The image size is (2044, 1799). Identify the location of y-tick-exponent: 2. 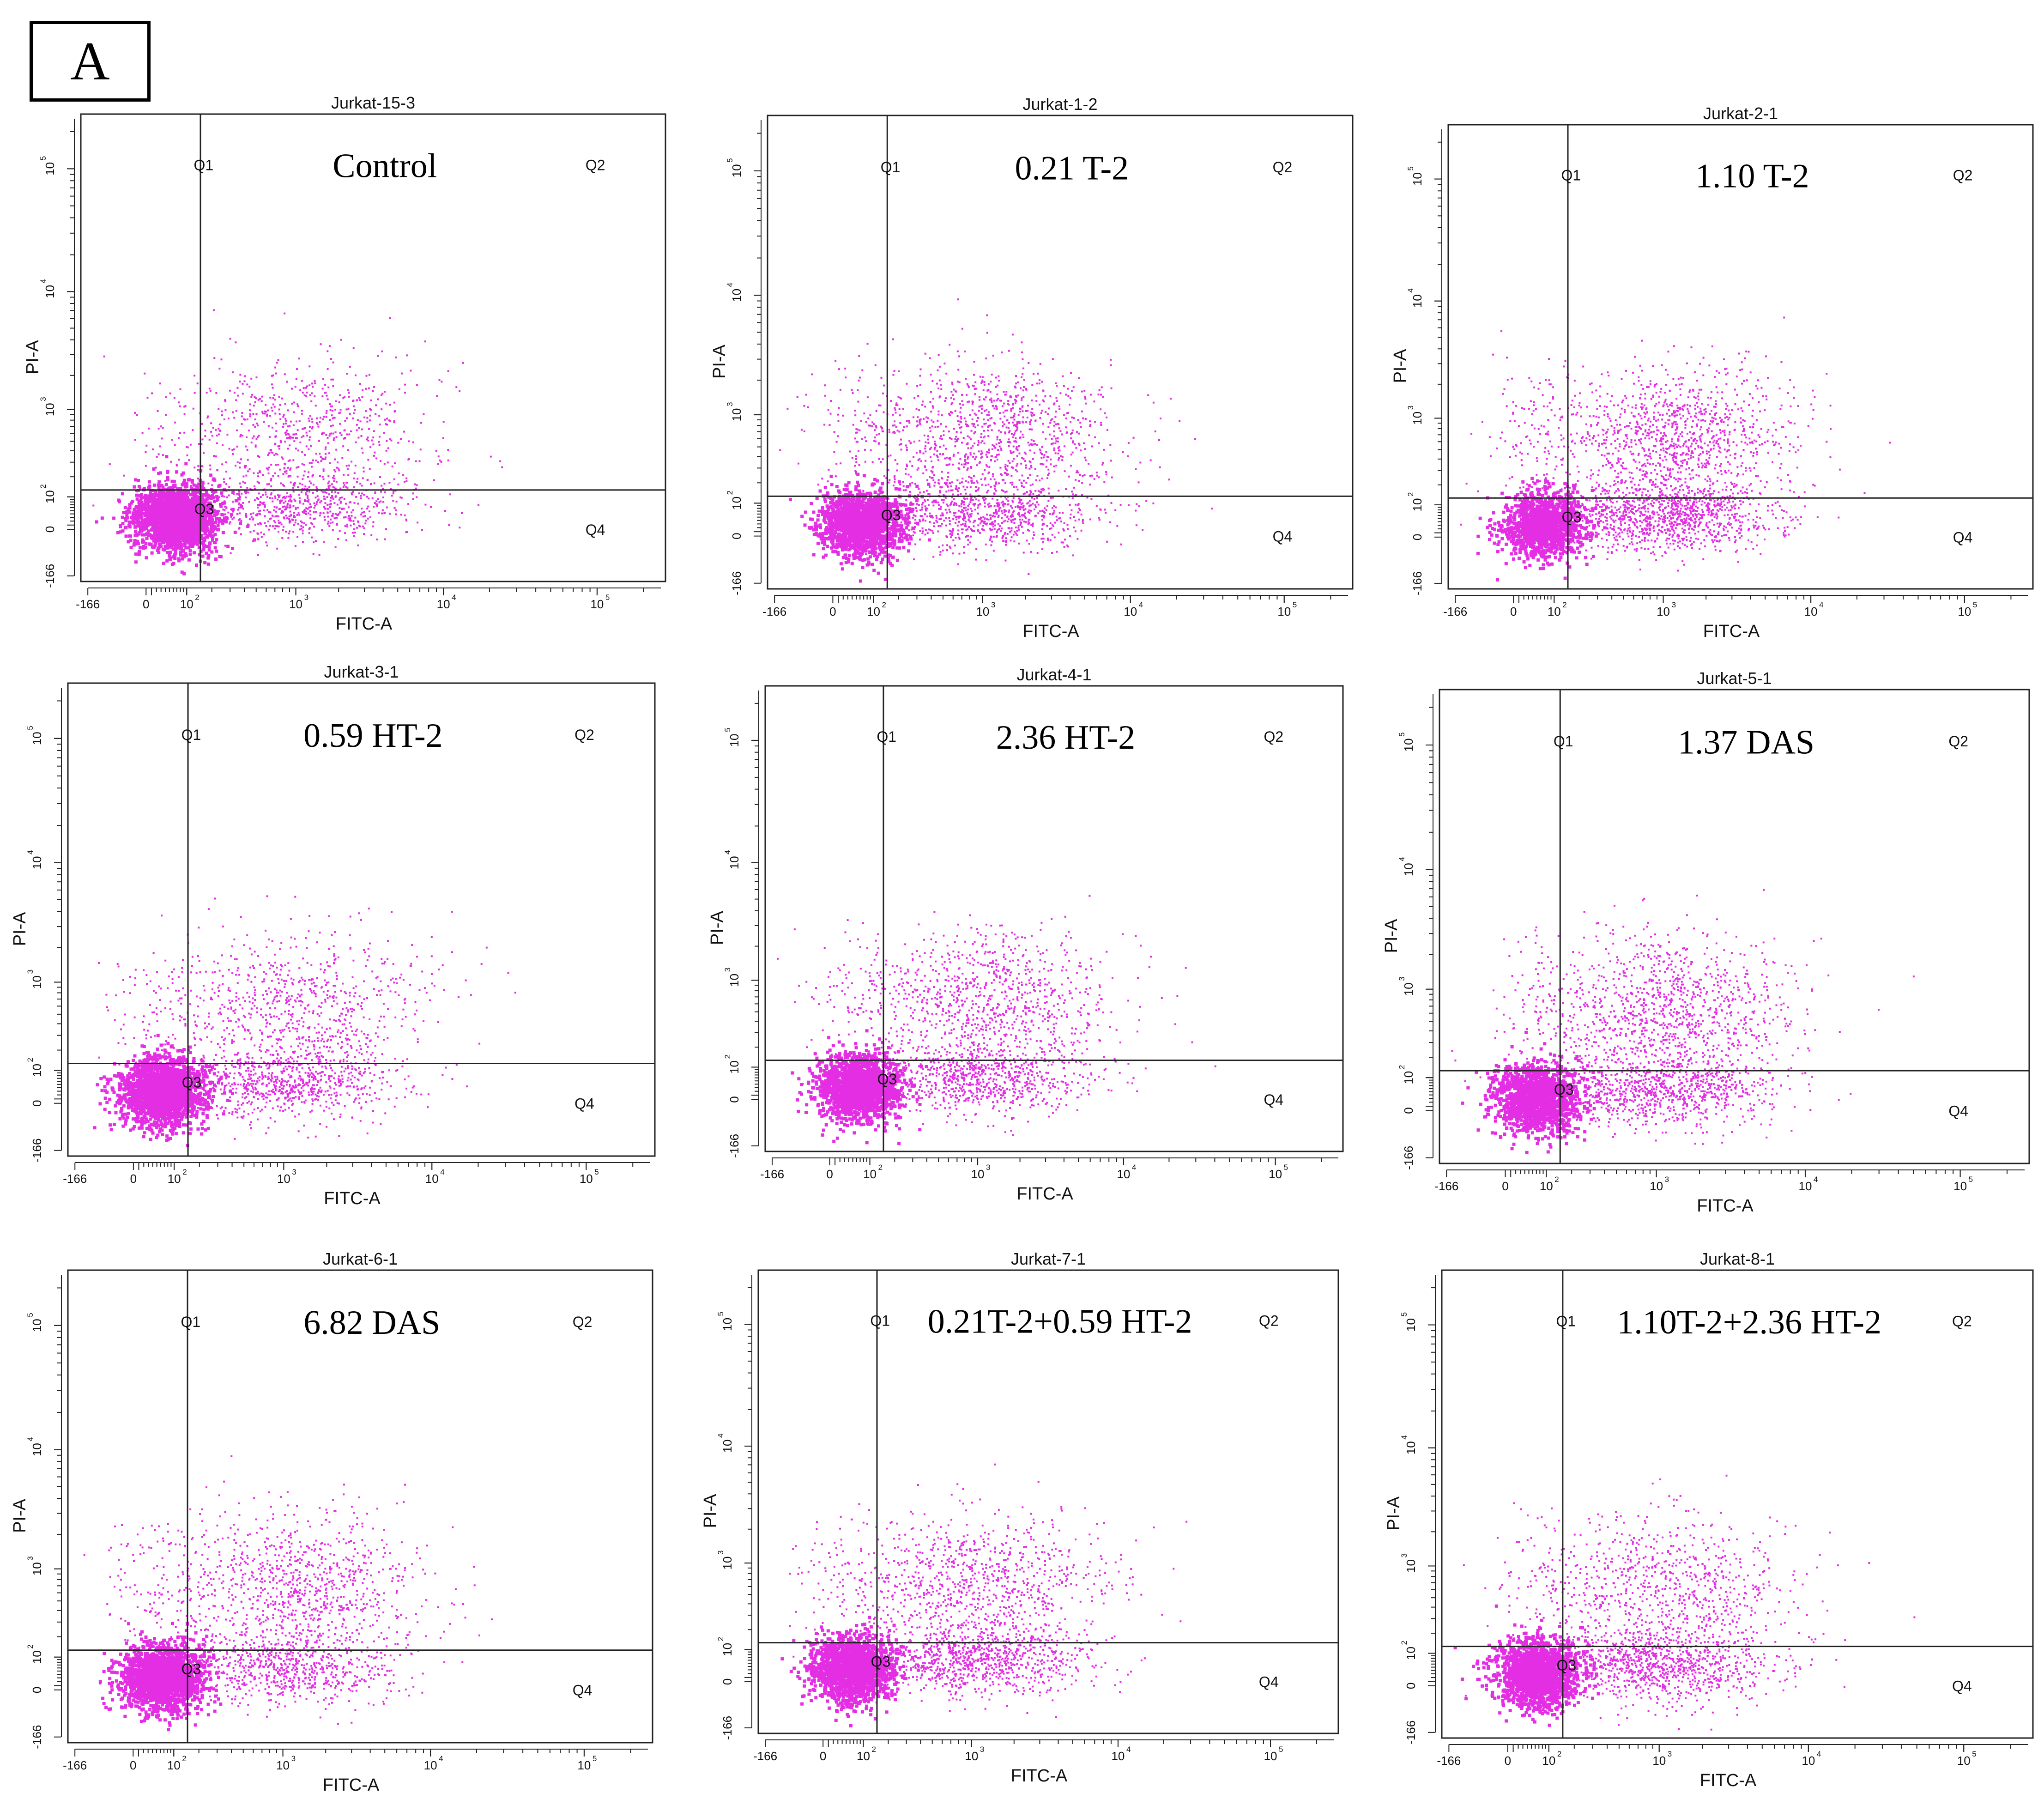
(43, 486).